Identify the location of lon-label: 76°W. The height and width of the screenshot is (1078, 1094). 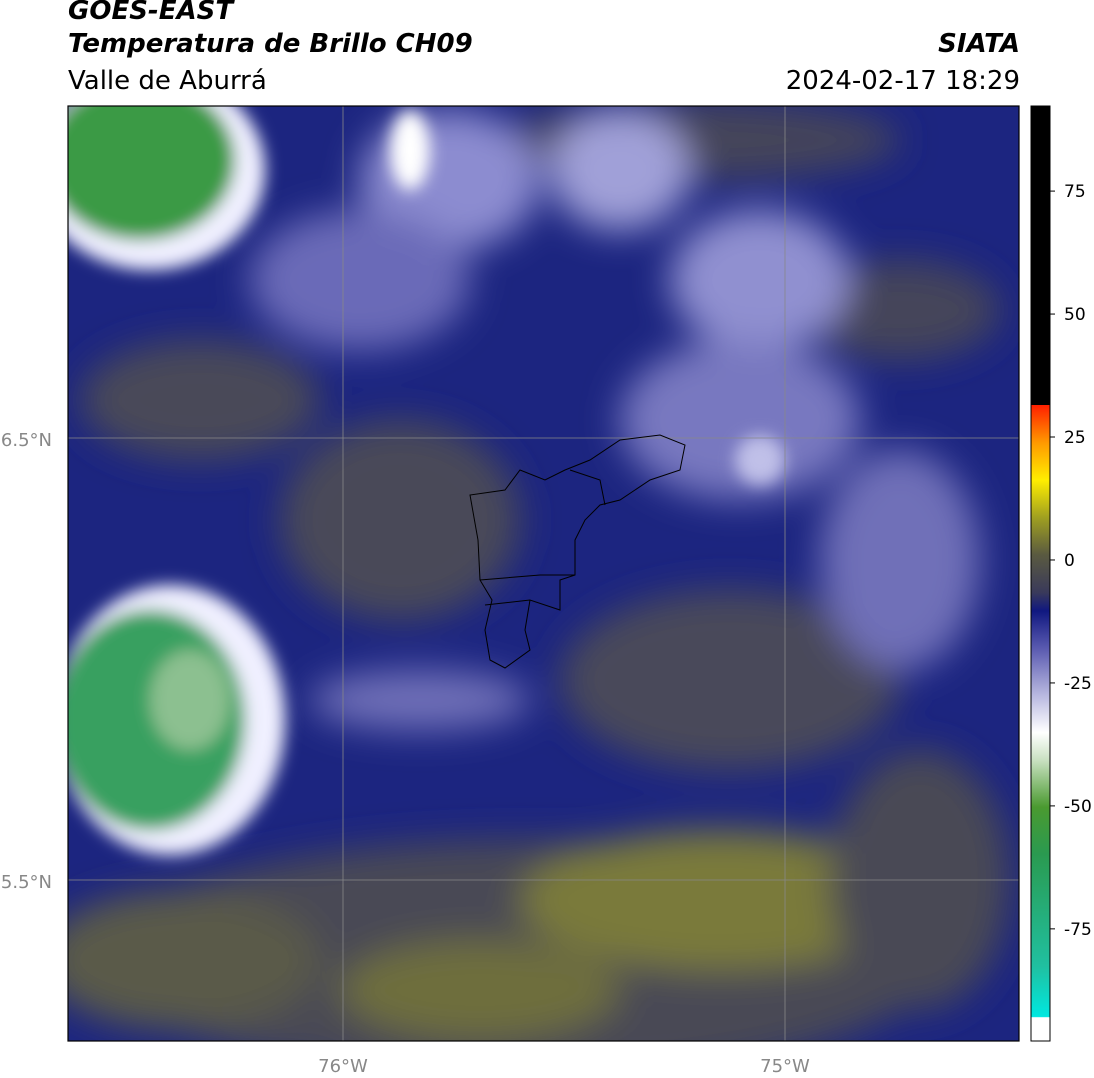
(343, 1066).